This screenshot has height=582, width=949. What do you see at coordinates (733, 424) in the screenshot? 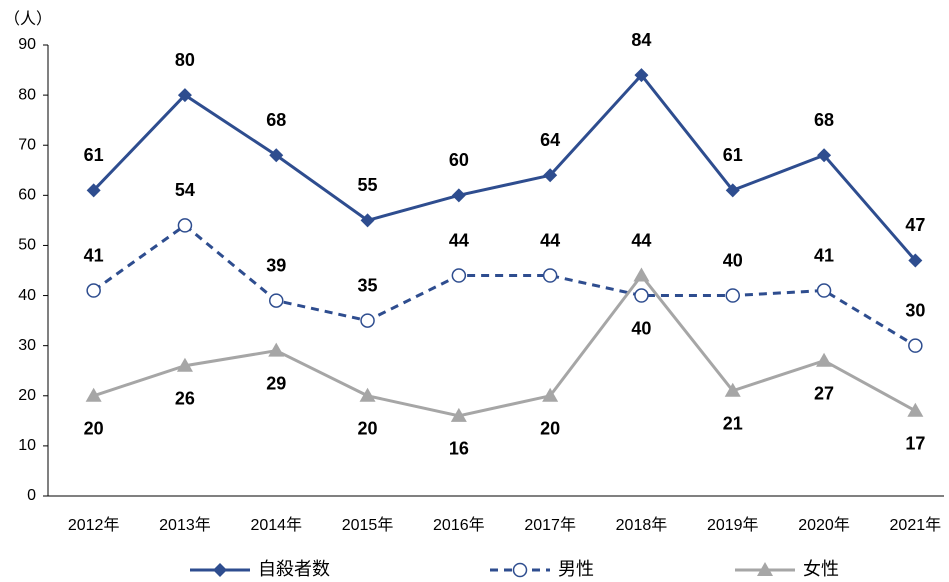
I see `data-label: 21` at bounding box center [733, 424].